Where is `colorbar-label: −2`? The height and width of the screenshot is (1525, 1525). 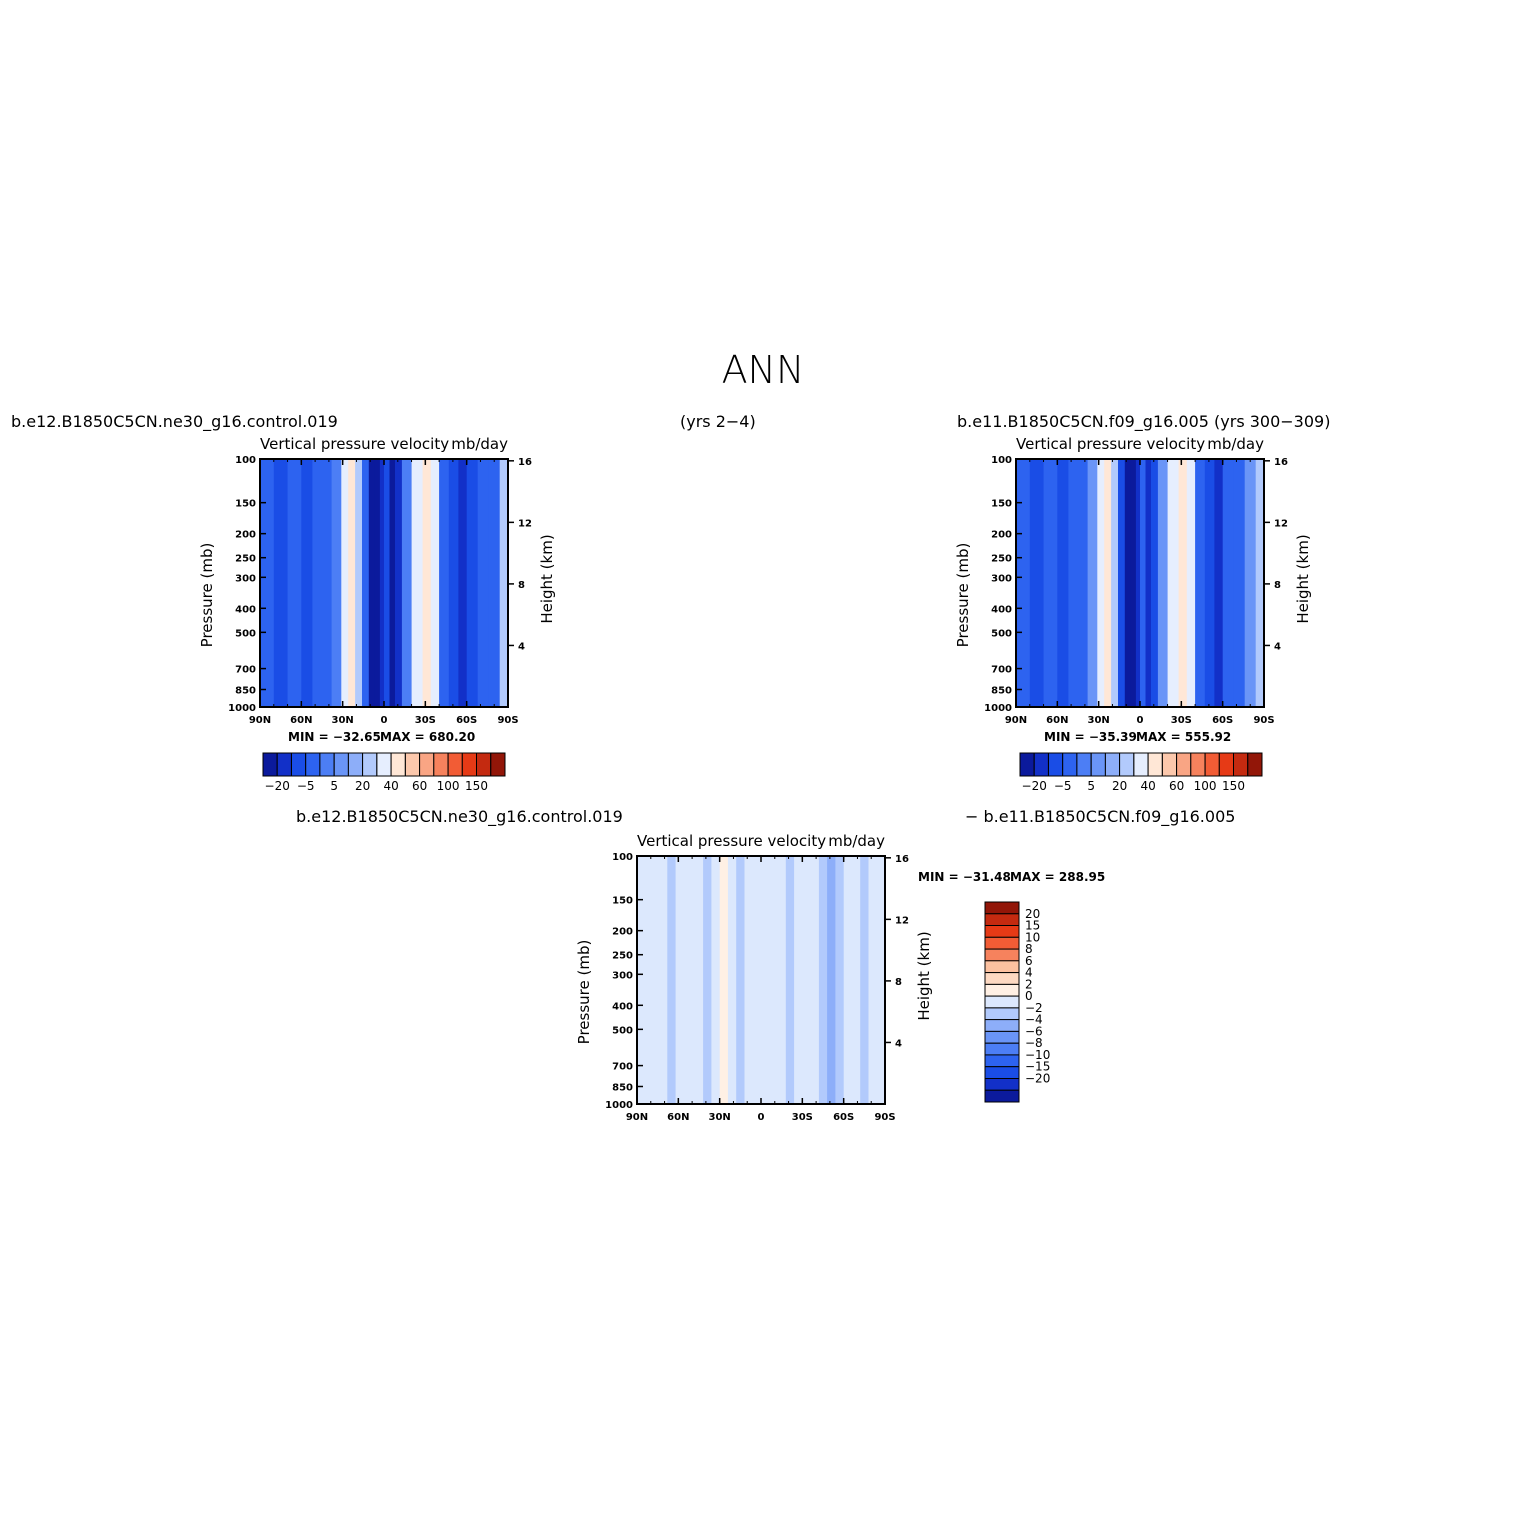
colorbar-label: −2 is located at coordinates (1034, 1008).